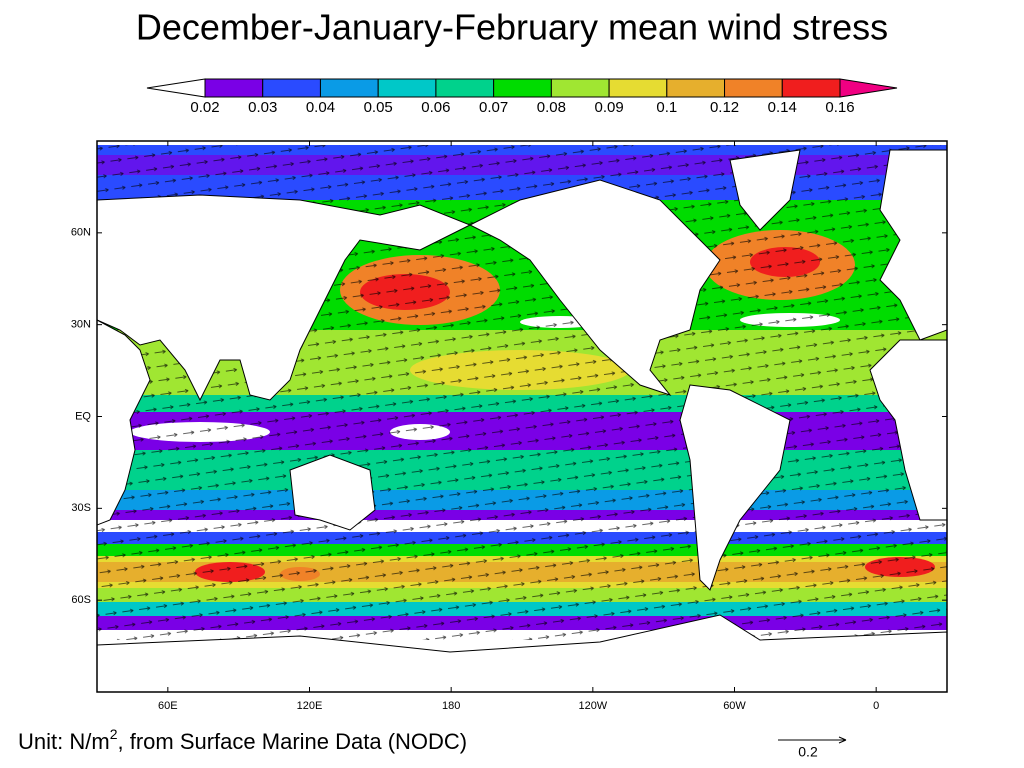 Image resolution: width=1024 pixels, height=768 pixels. Describe the element at coordinates (64, 741) in the screenshot. I see `footnote-unit: Unit: N/m` at that location.